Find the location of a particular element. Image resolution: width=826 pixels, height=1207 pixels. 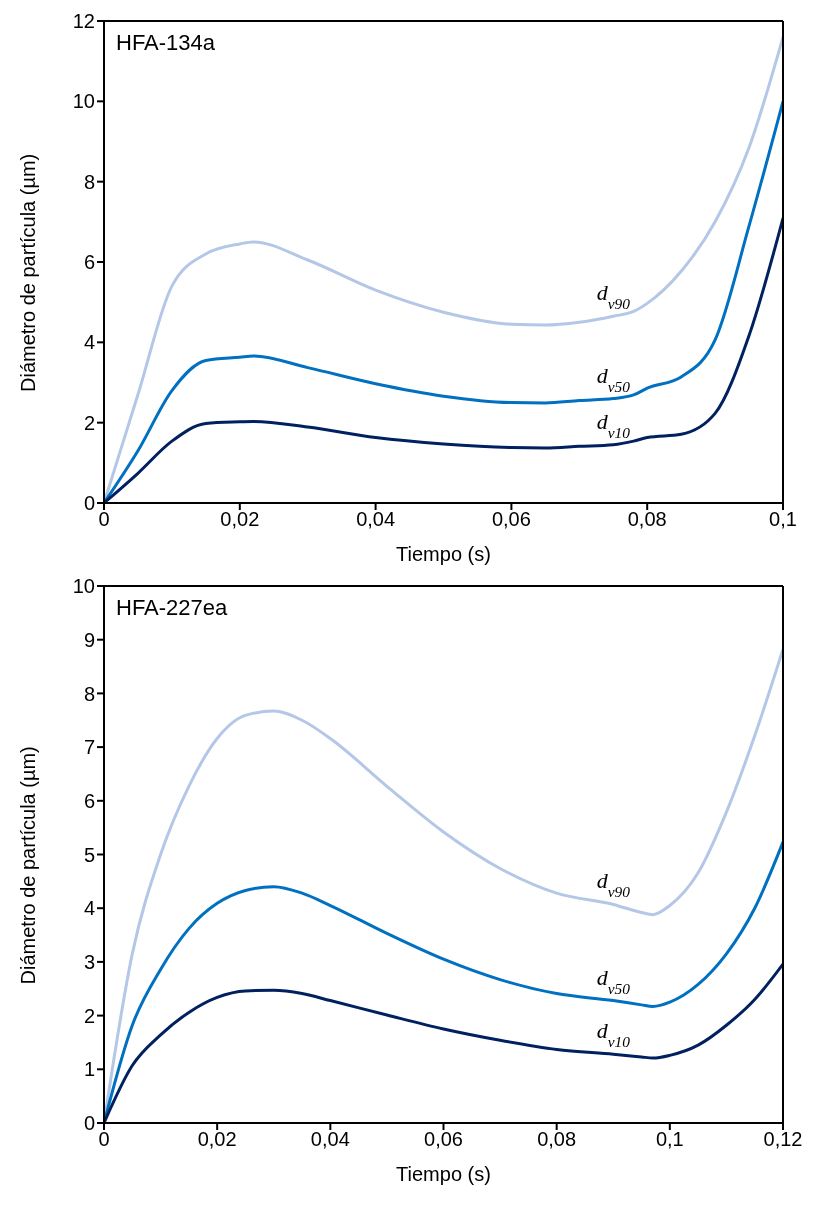

y-tick-label: 3 is located at coordinates (89, 962).